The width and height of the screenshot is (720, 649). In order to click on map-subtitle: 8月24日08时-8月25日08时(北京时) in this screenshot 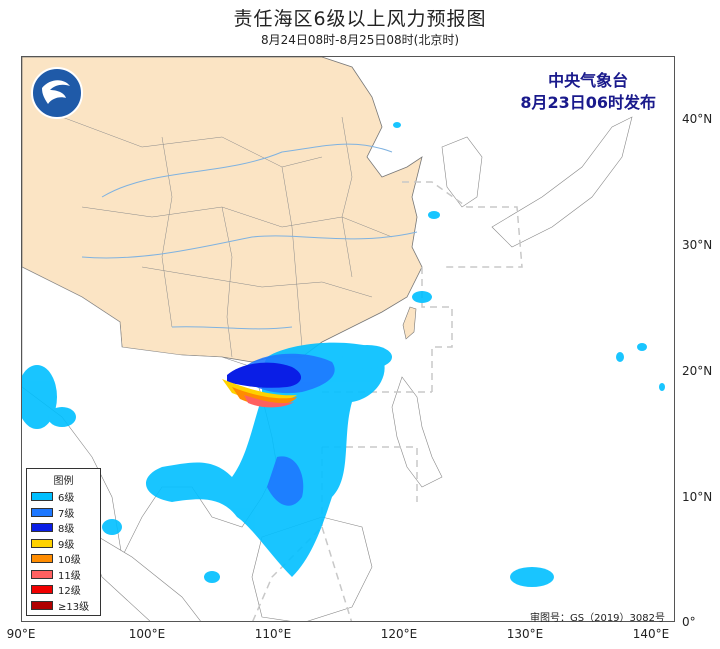, I will do `click(360, 40)`.